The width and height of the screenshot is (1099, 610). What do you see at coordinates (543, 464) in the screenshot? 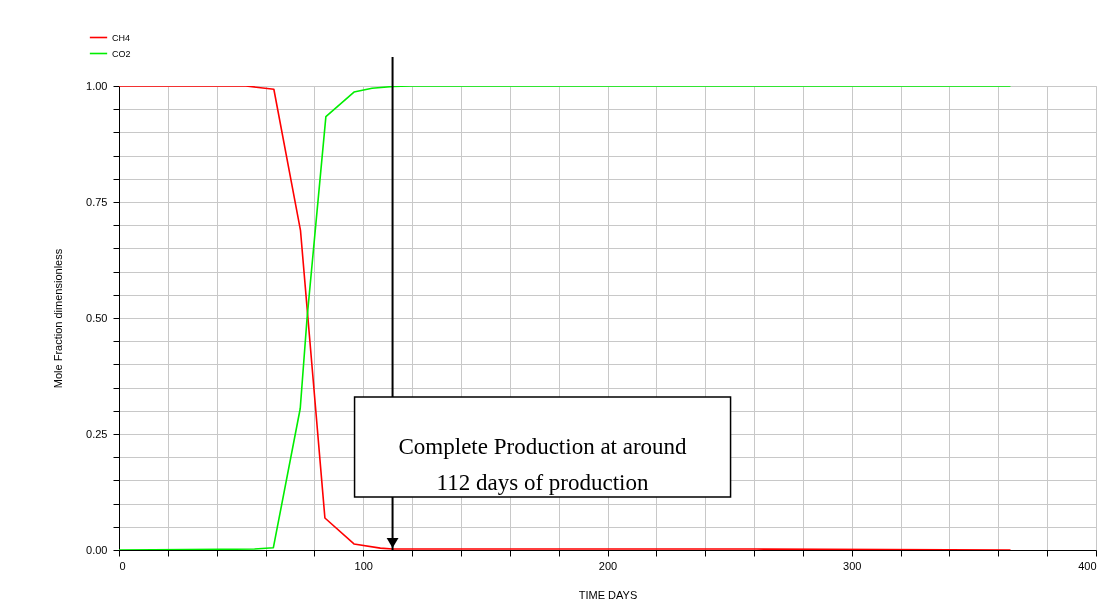
I see `ref-line-label: Complete Production at around 112 days of production` at bounding box center [543, 464].